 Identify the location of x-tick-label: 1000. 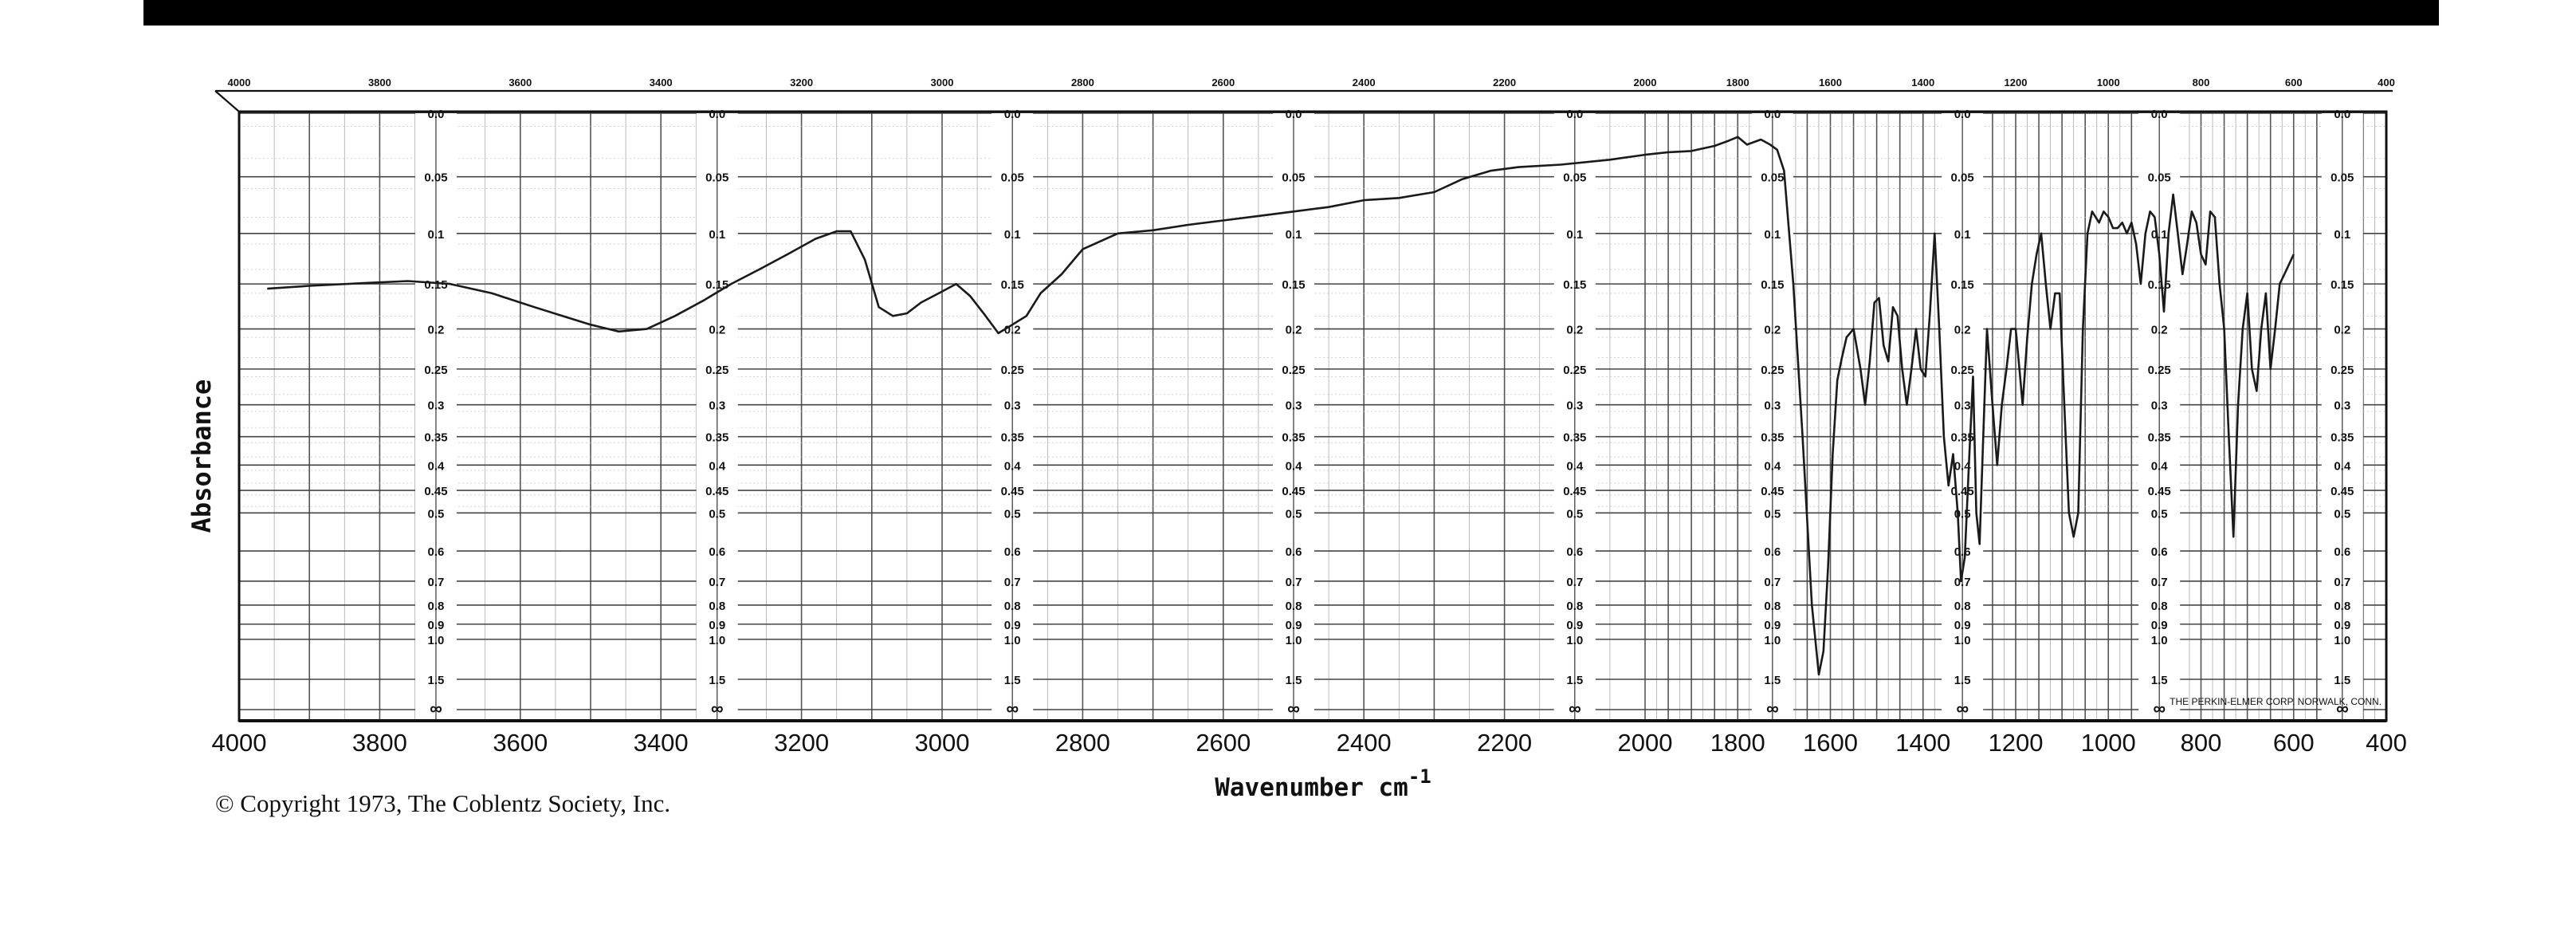
(2108, 743).